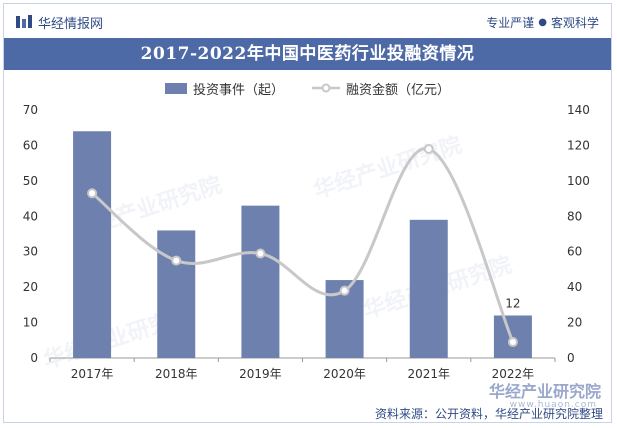 The width and height of the screenshot is (617, 428). What do you see at coordinates (307, 21) in the screenshot?
I see `top-bar: 华经情报网 专业严谨 ● 客观科学` at bounding box center [307, 21].